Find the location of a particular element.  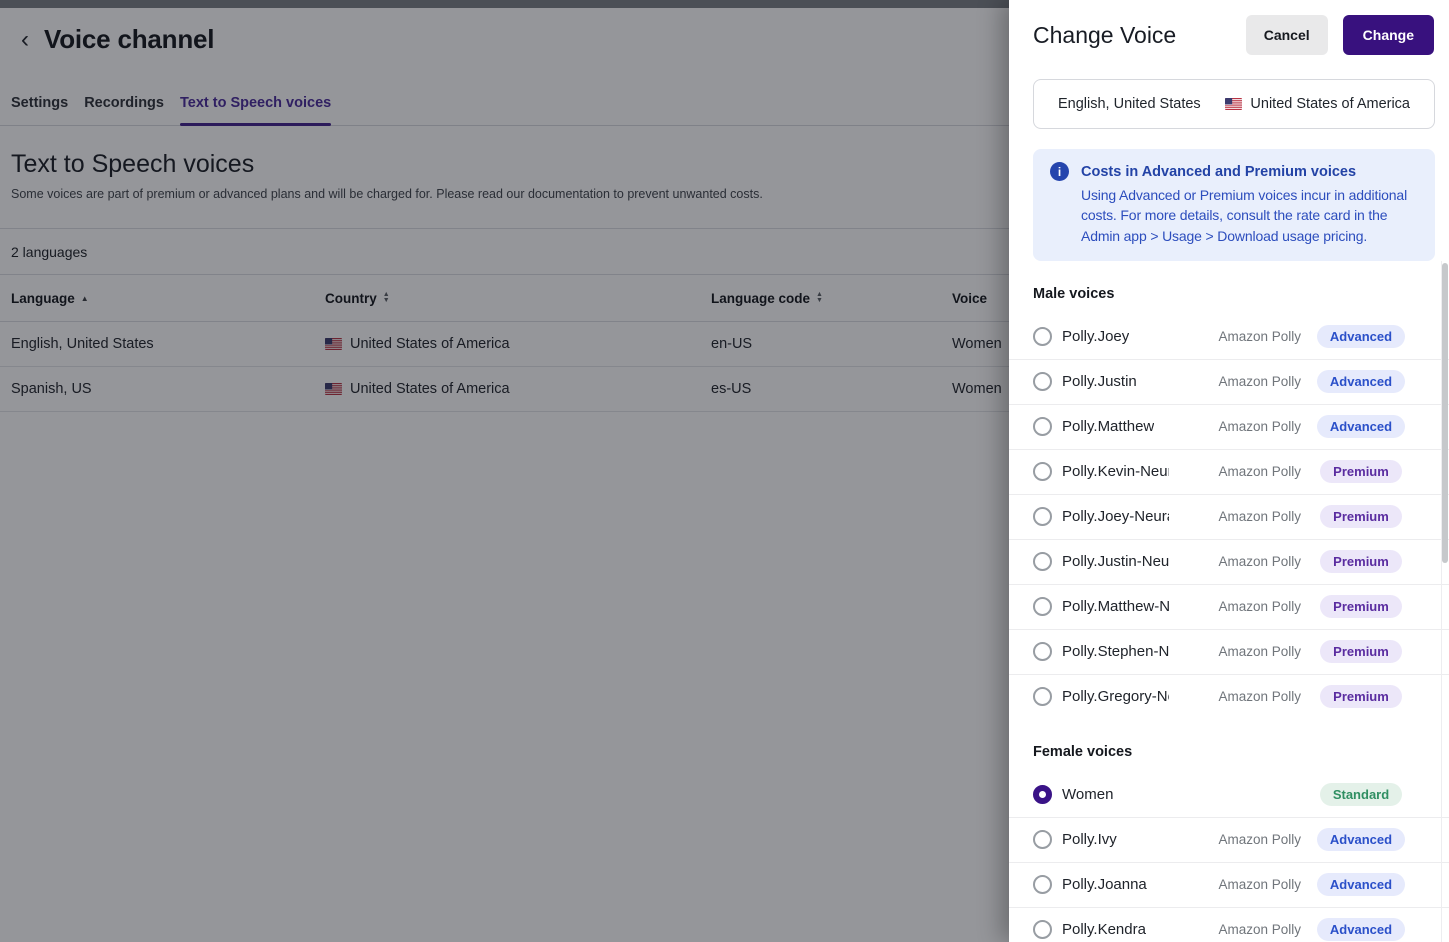

info-icon: i is located at coordinates (1059, 171).